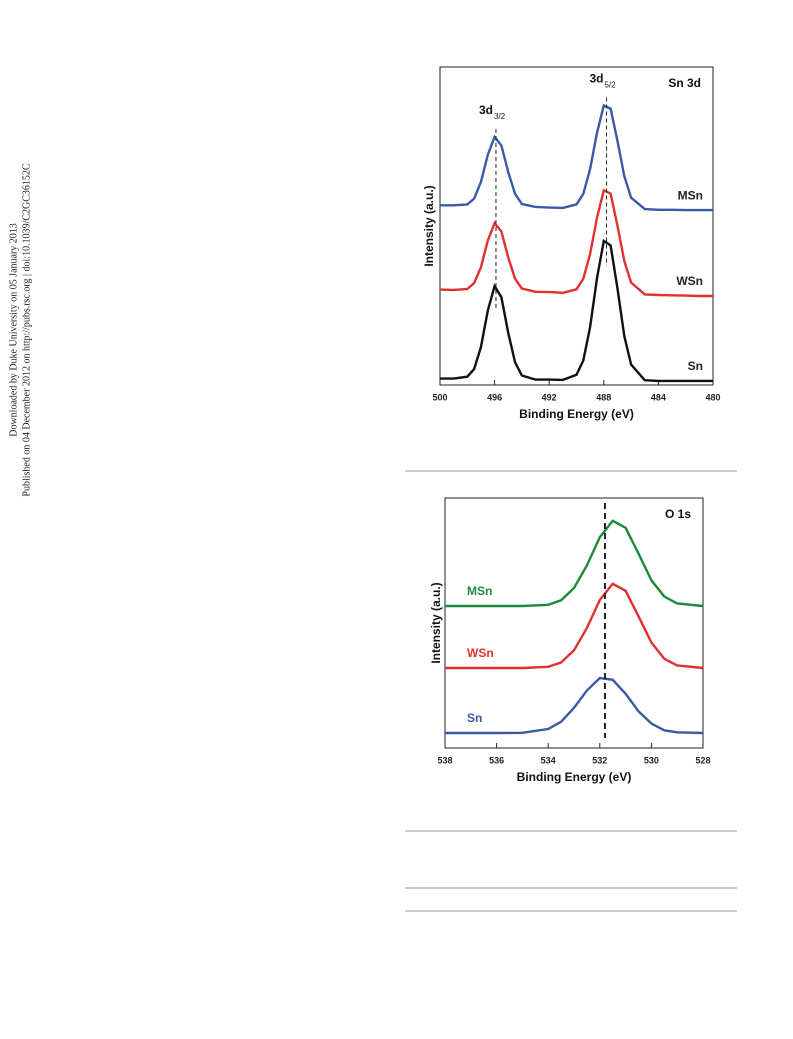 This screenshot has height=1039, width=793. I want to click on x-tick-label: 528, so click(702, 760).